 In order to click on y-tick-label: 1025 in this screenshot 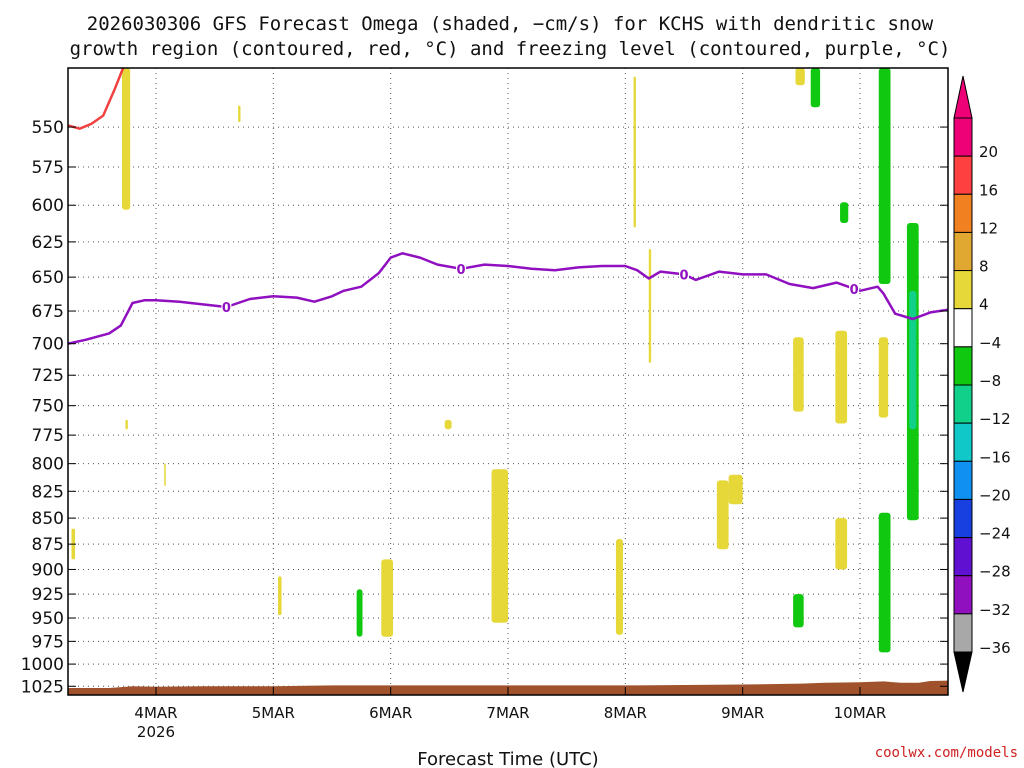, I will do `click(42, 687)`.